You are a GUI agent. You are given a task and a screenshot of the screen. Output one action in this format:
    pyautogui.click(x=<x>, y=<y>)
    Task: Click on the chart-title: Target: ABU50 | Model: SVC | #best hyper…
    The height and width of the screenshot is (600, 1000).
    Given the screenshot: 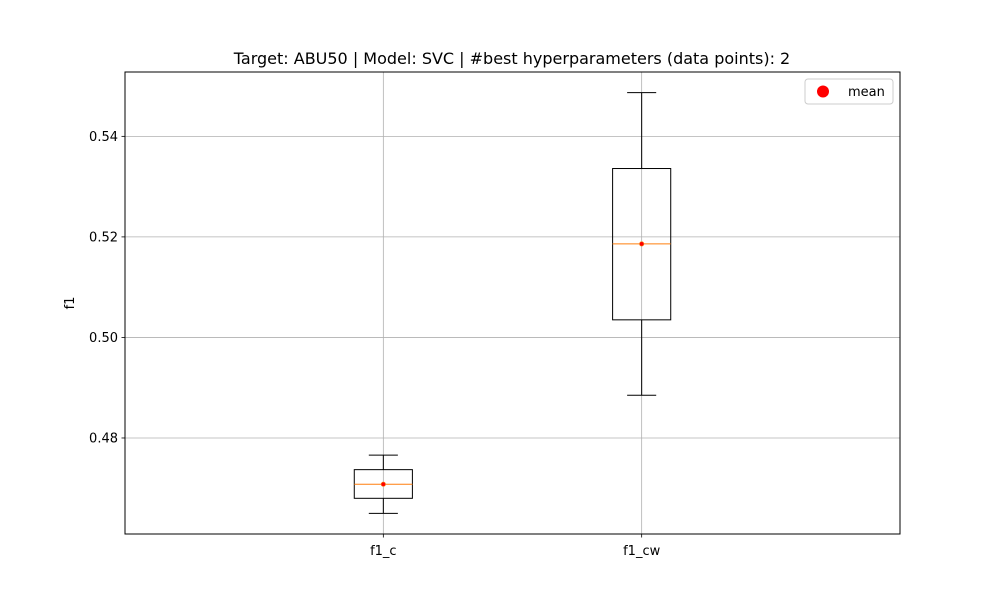 What is the action you would take?
    pyautogui.click(x=511, y=58)
    